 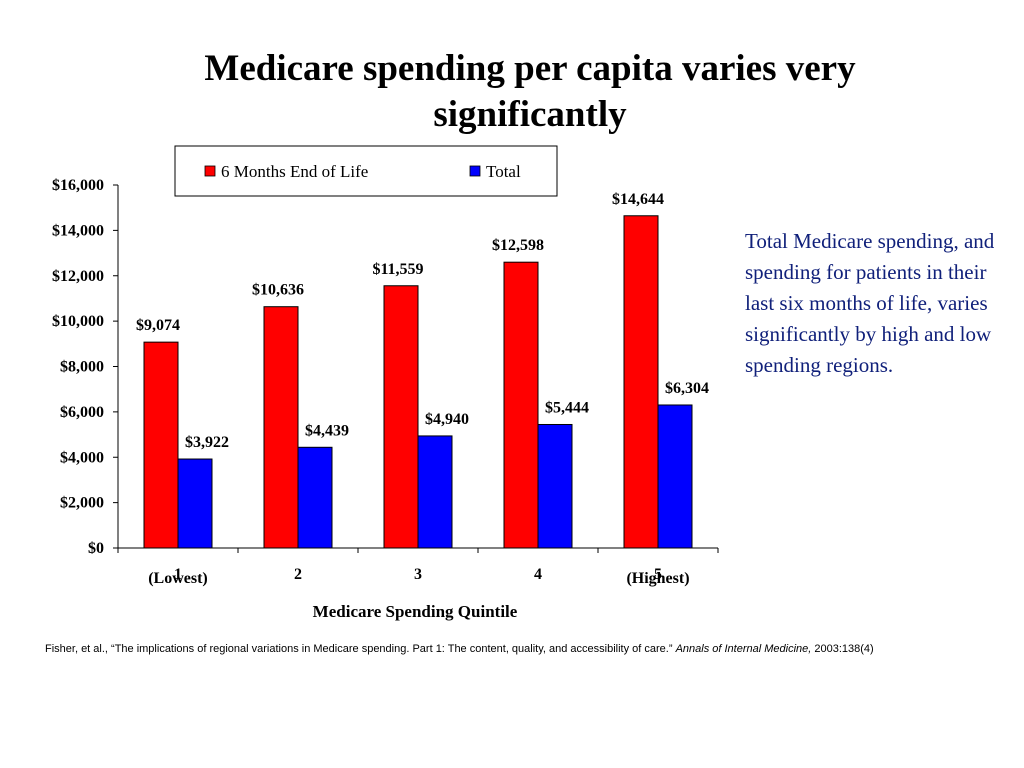 I want to click on data-label-total: $5,444, so click(x=567, y=407).